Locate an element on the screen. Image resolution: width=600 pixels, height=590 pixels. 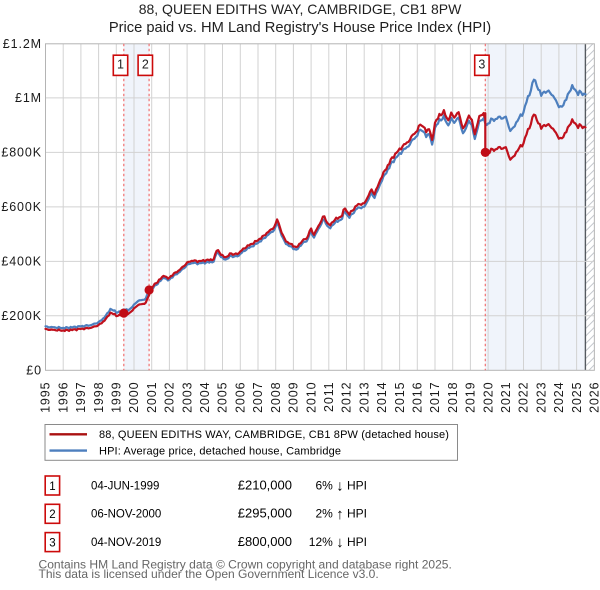
svg-text: 2007 is located at coordinates (258, 397).